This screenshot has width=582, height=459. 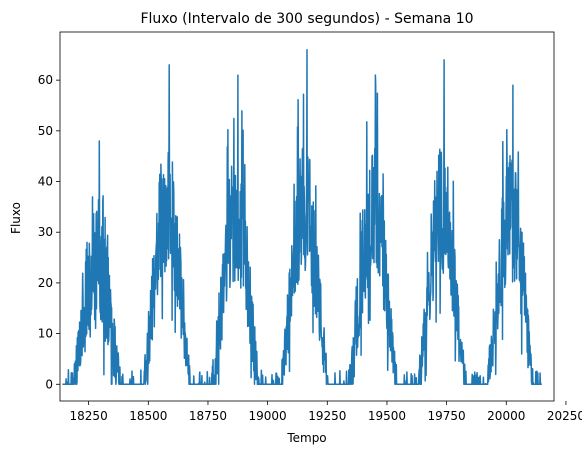 What do you see at coordinates (208, 416) in the screenshot?
I see `x-tick-label: 18750` at bounding box center [208, 416].